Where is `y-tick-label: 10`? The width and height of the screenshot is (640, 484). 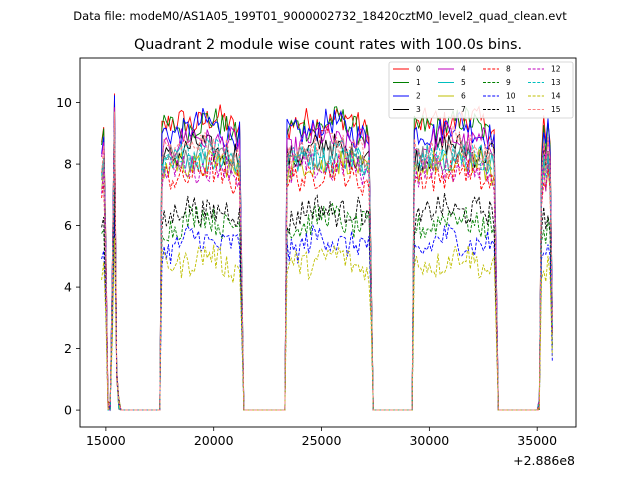
y-tick-label: 10 is located at coordinates (64, 102).